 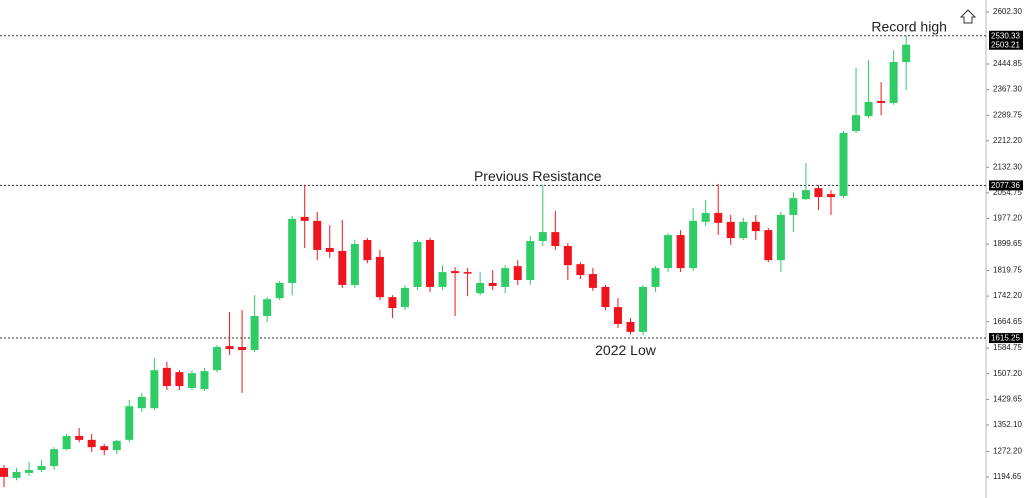 I want to click on y-tick-label: 2367.30, so click(x=1007, y=89).